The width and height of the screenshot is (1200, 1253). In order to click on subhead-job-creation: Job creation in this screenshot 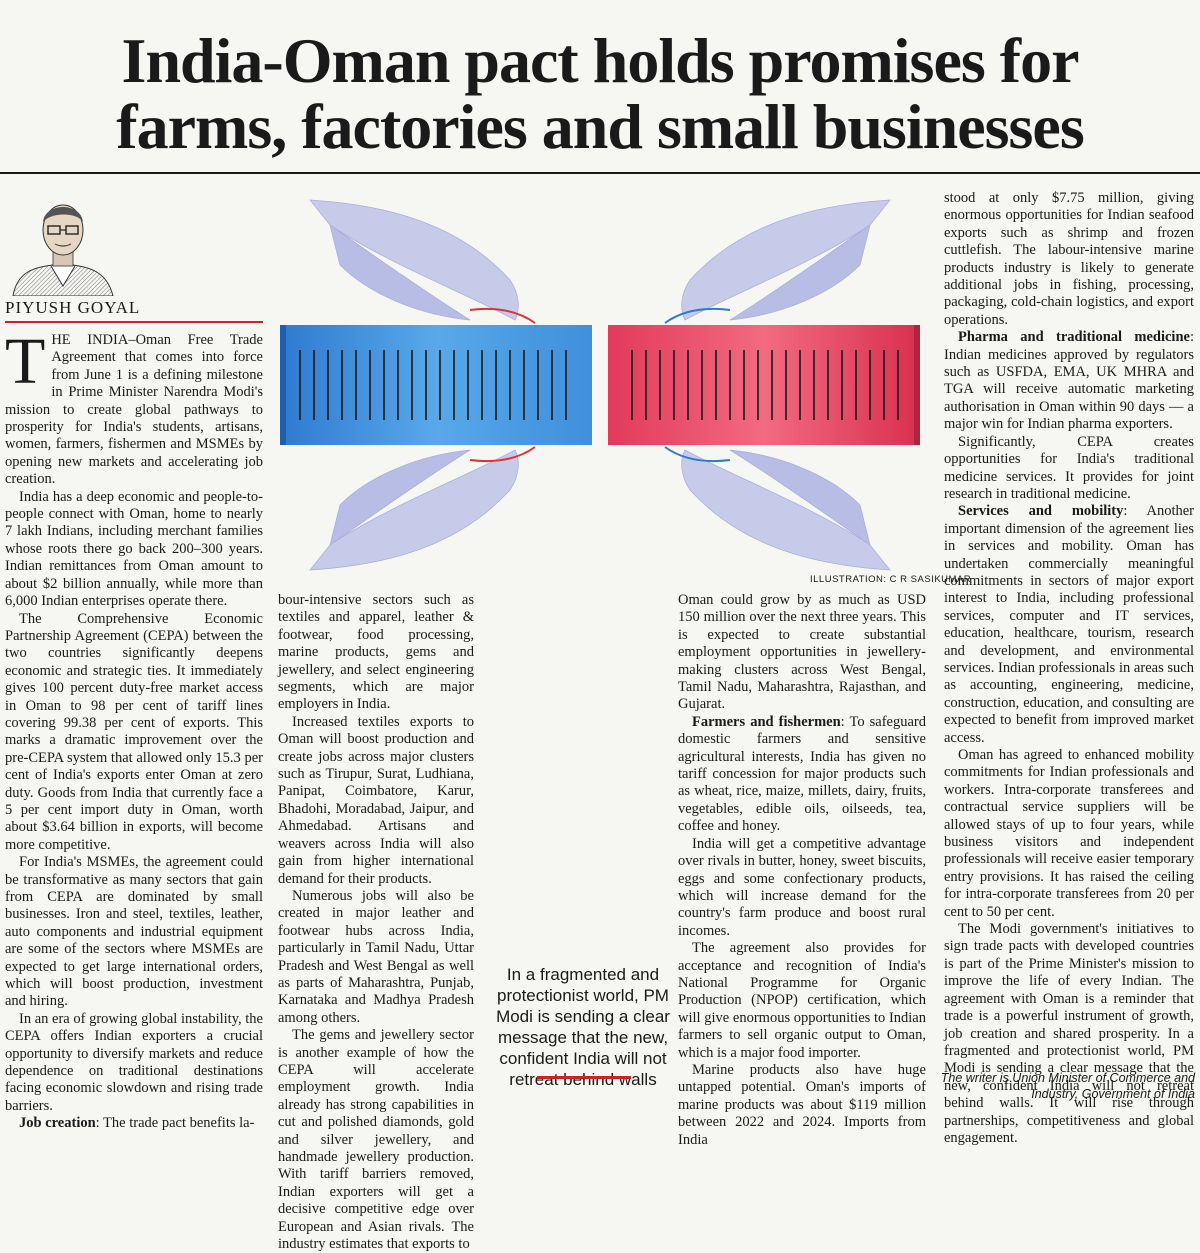, I will do `click(57, 1123)`.